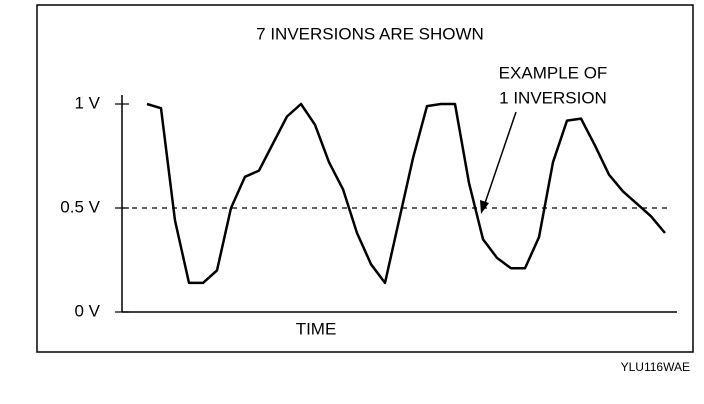 This screenshot has height=404, width=704. What do you see at coordinates (553, 97) in the screenshot?
I see `annotation: 1 INVERSION` at bounding box center [553, 97].